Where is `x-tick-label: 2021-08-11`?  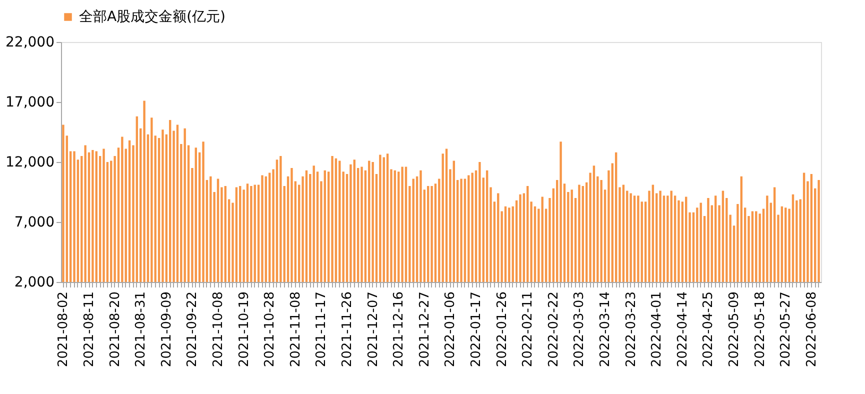
x-tick-label: 2021-08-11 is located at coordinates (90, 330).